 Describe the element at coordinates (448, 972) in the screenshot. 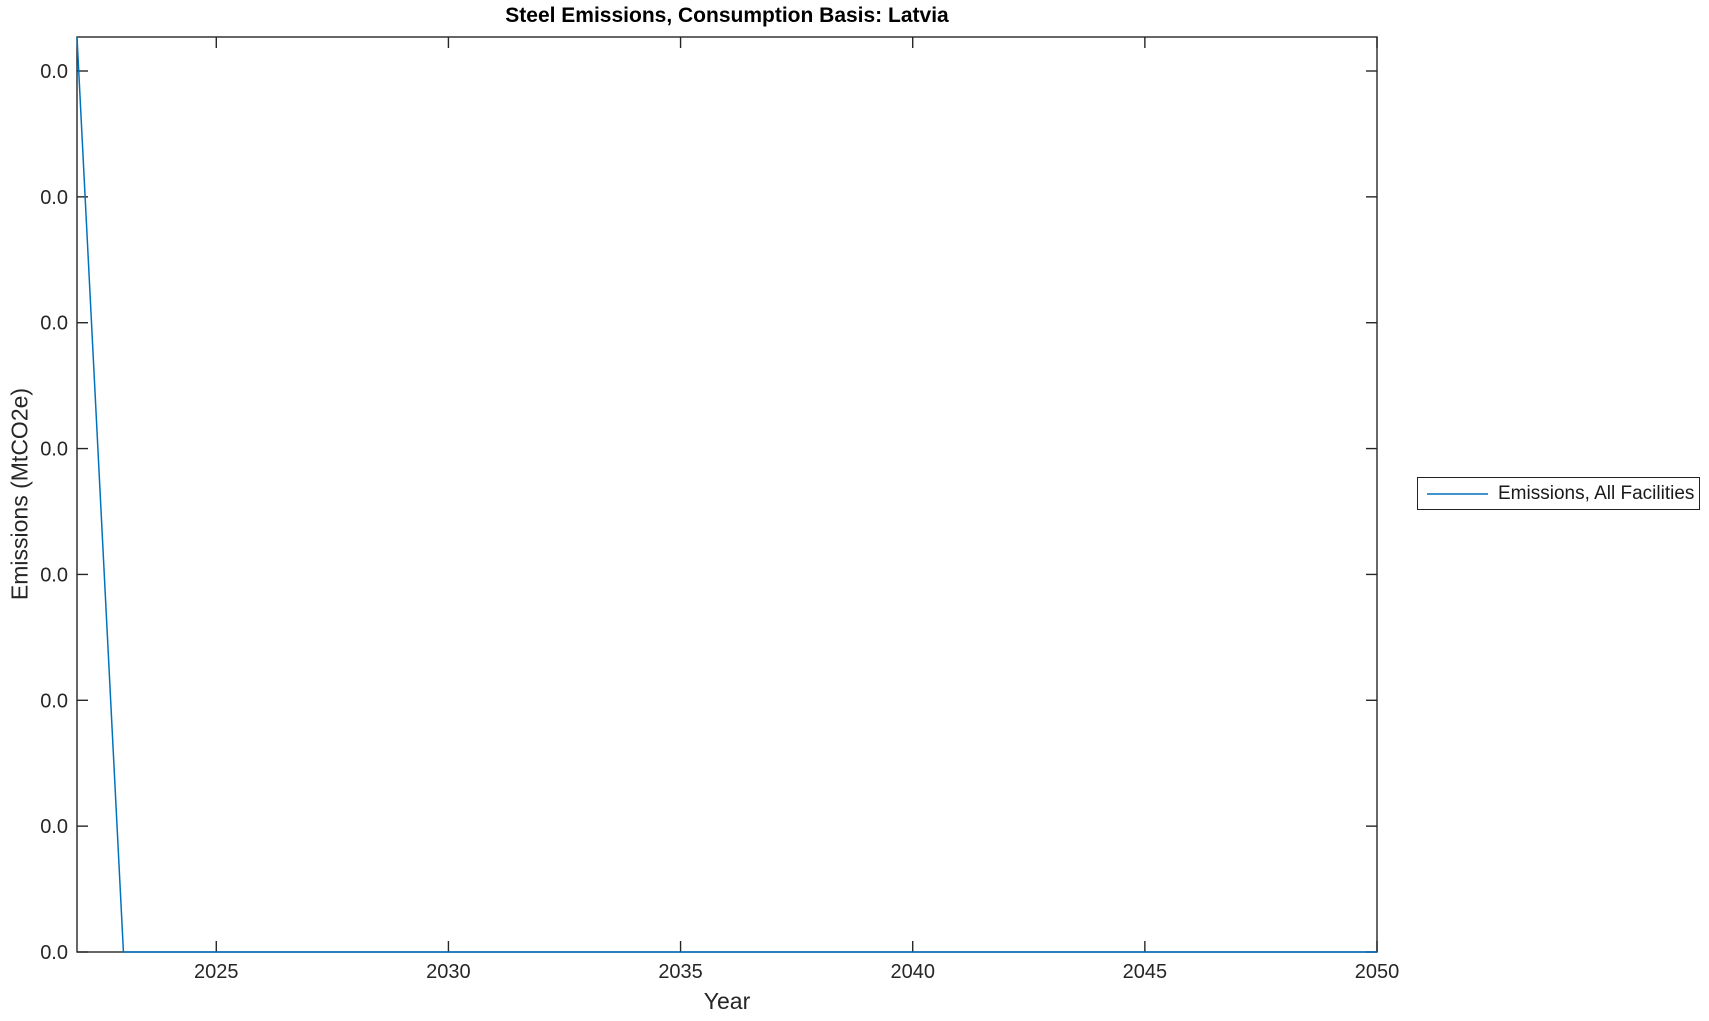

I see `x-tick-label: 2030` at that location.